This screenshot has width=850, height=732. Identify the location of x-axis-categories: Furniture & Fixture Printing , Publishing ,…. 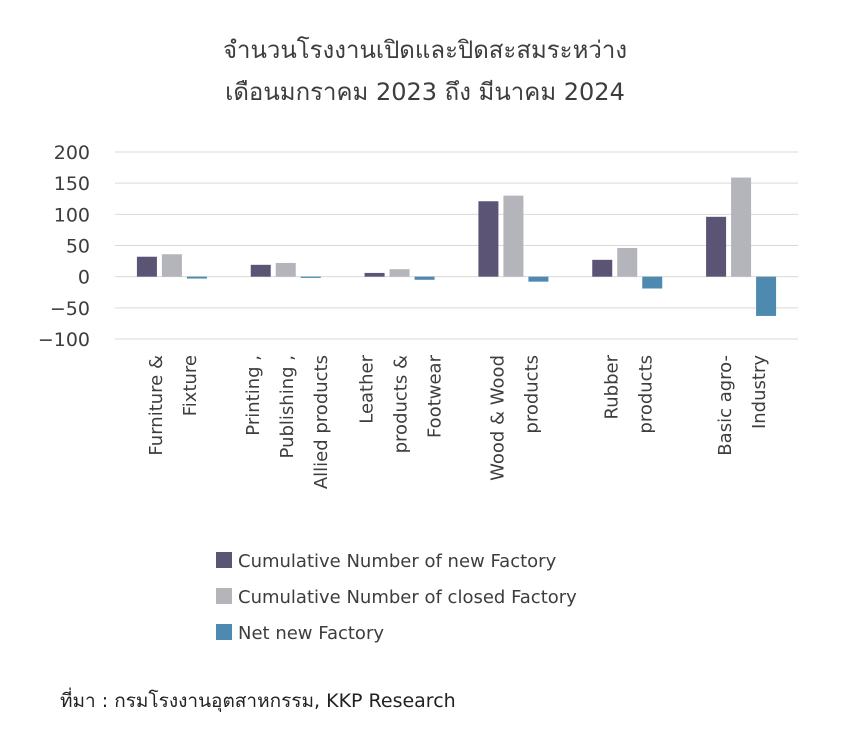
(458, 421).